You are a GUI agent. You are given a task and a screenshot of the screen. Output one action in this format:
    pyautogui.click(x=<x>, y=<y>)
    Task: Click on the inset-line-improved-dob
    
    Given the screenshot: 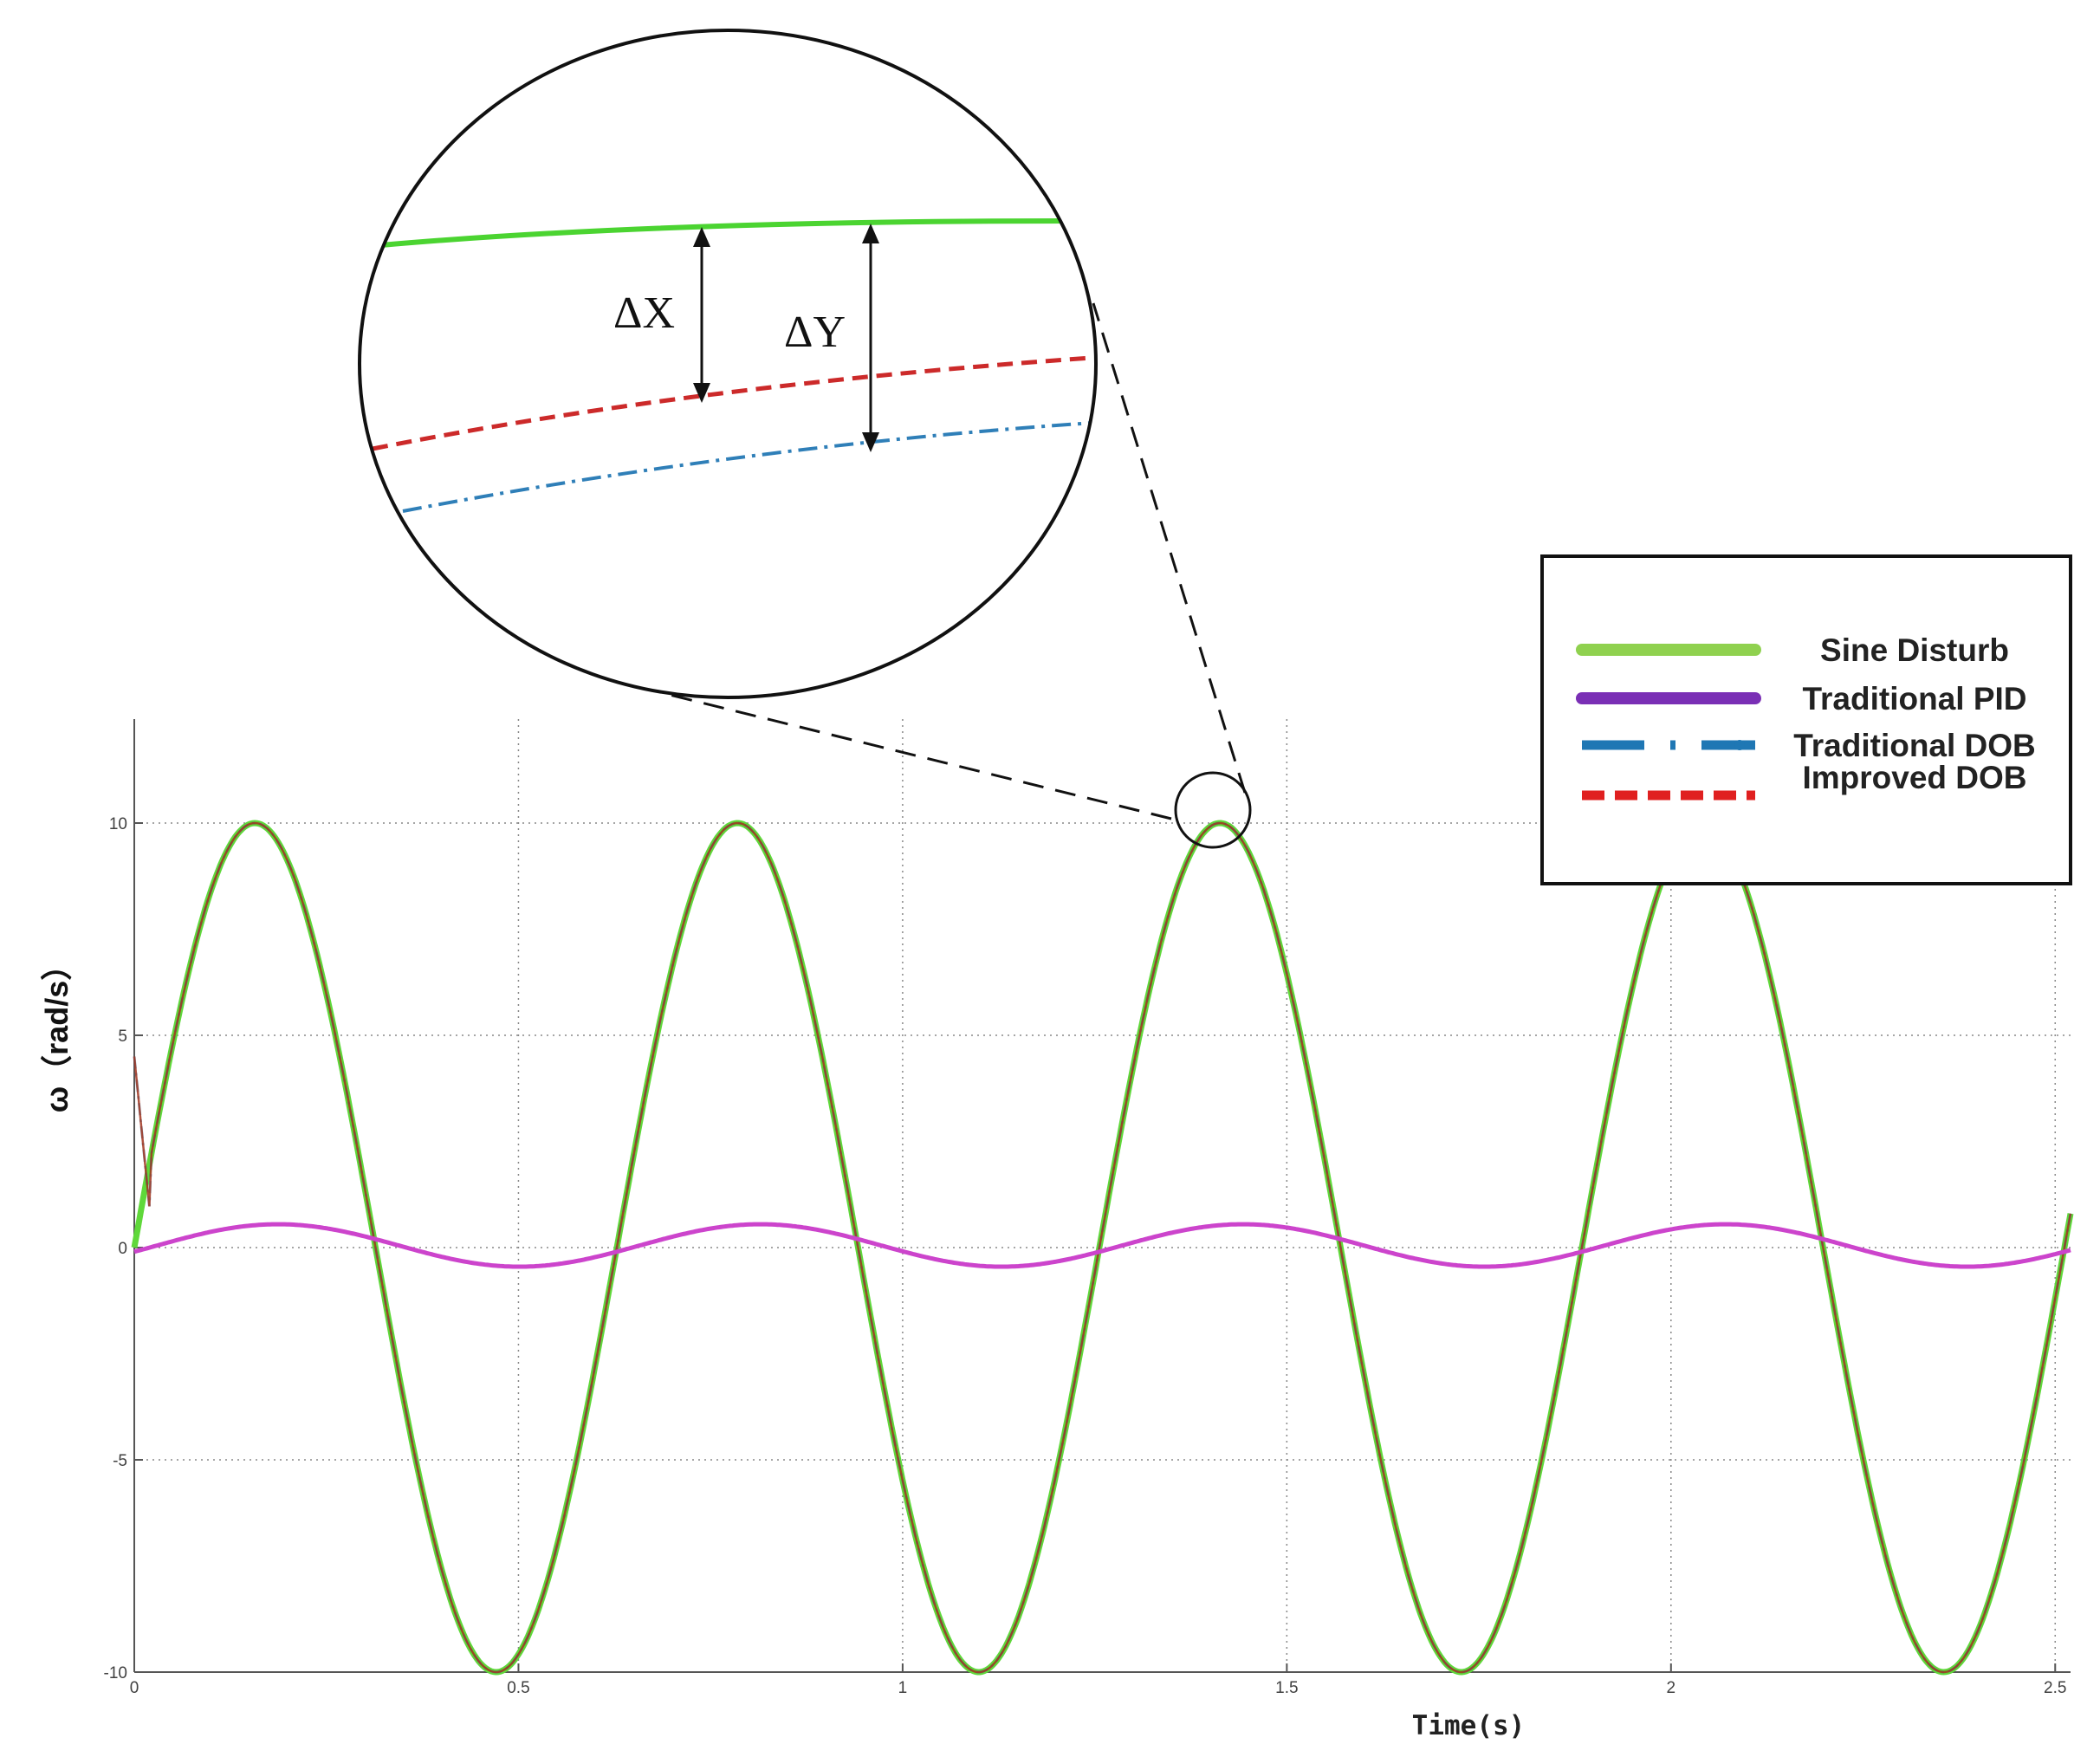 What is the action you would take?
    pyautogui.click(x=732, y=403)
    